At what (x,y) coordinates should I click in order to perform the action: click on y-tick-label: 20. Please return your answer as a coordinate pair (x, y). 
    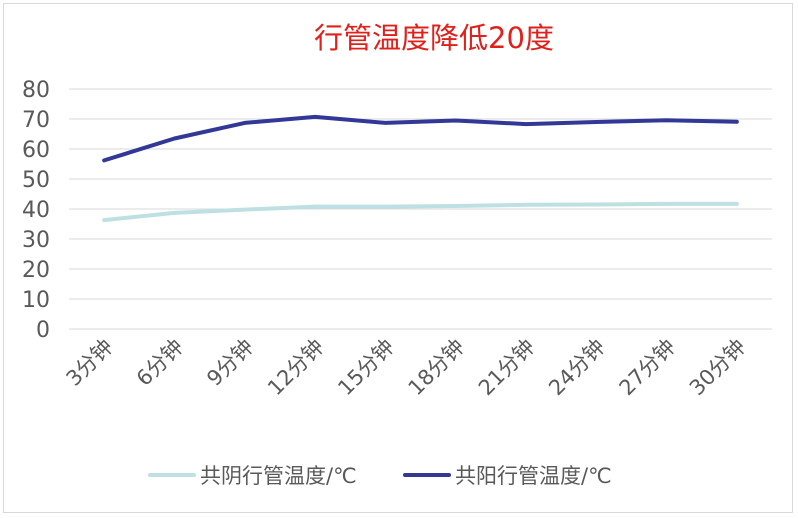
    Looking at the image, I should click on (36, 270).